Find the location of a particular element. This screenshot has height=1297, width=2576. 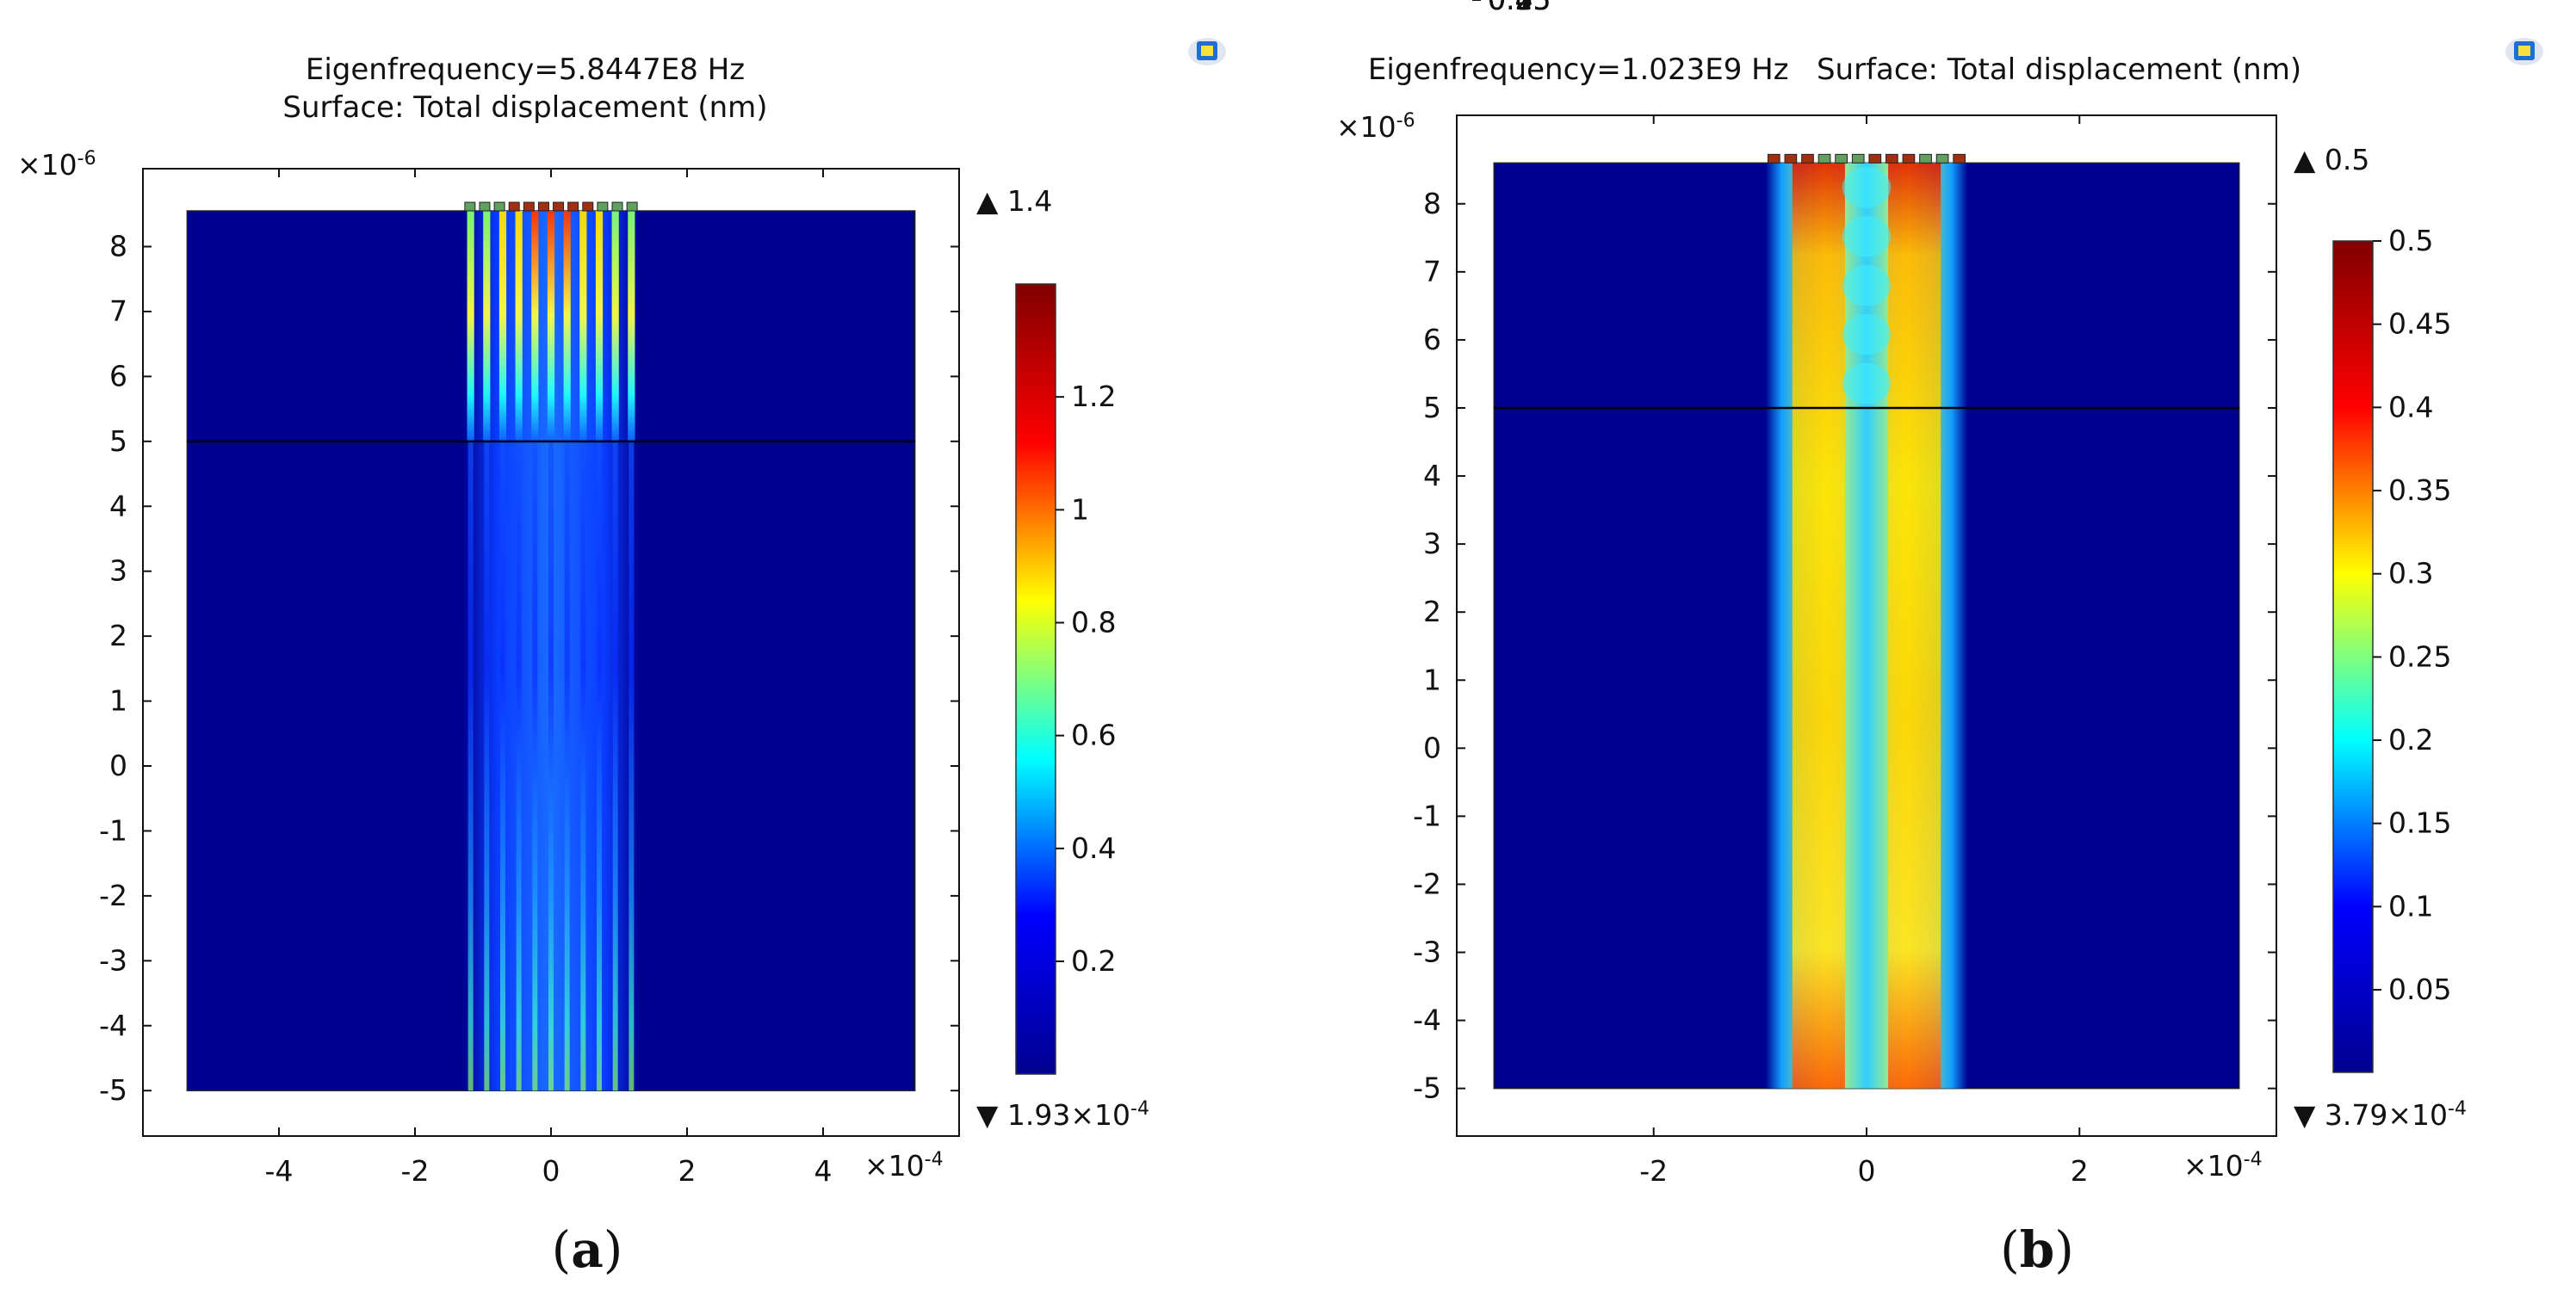

colorbar-tick-label: 0.45 is located at coordinates (1520, 8).